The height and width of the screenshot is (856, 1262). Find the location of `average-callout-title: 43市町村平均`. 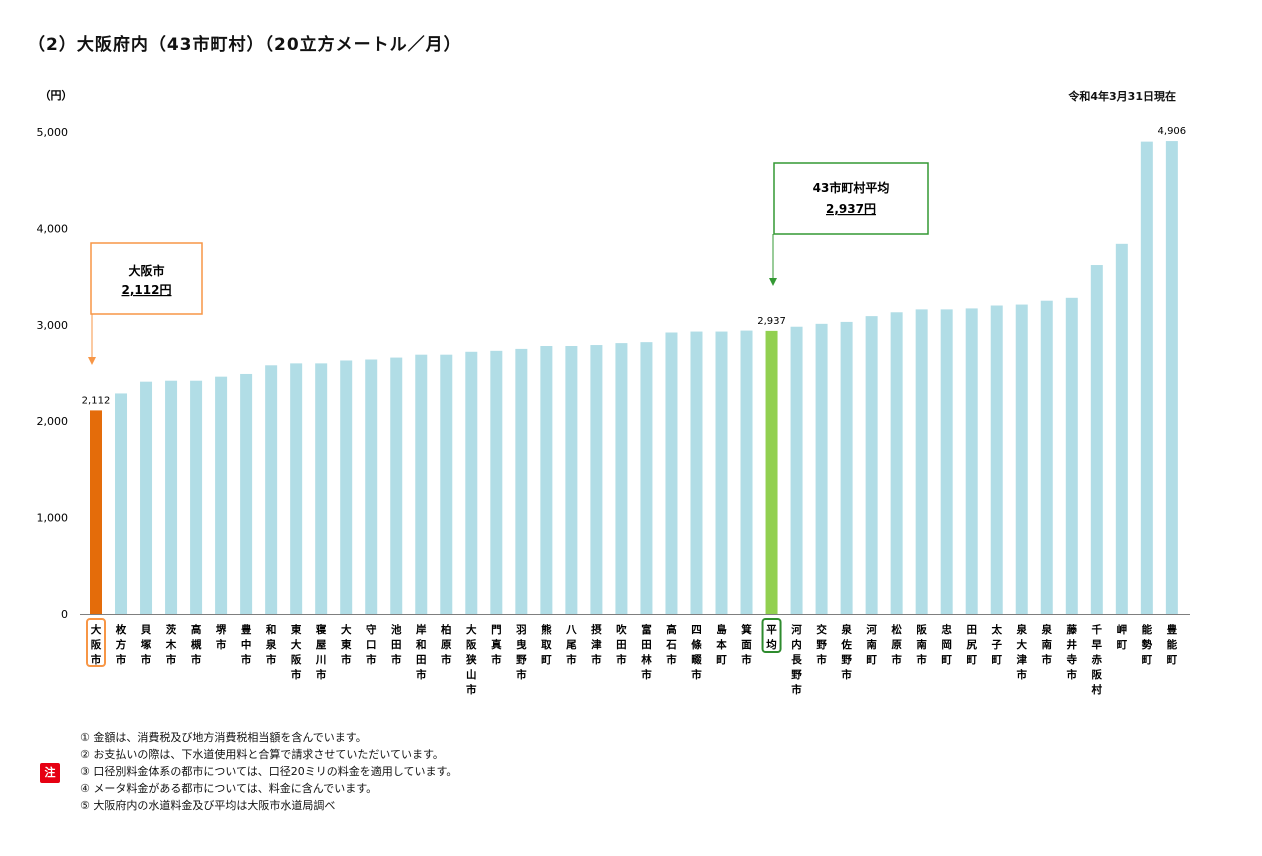

average-callout-title: 43市町村平均 is located at coordinates (851, 187).